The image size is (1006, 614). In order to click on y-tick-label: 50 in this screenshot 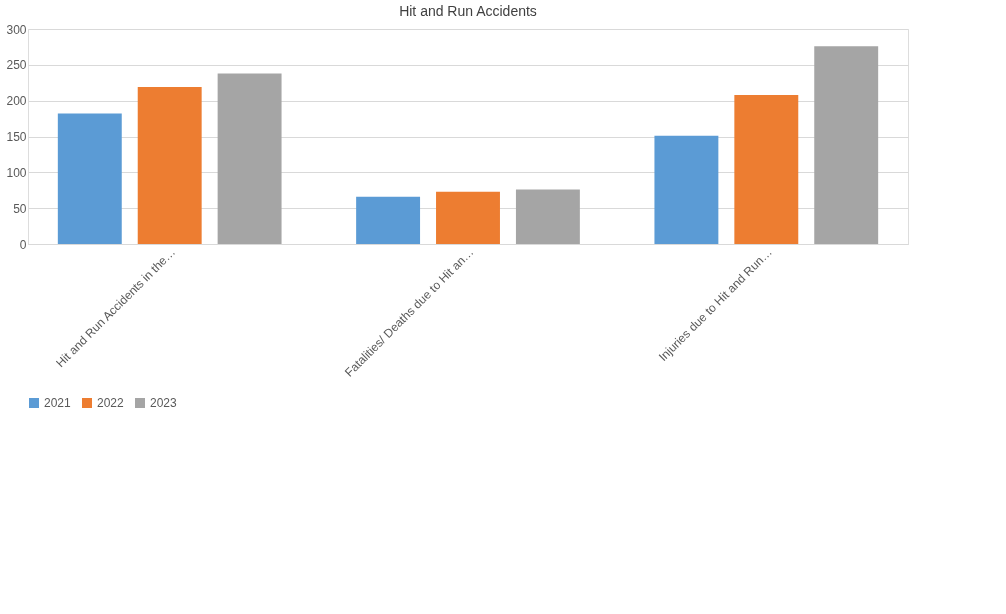, I will do `click(20, 208)`.